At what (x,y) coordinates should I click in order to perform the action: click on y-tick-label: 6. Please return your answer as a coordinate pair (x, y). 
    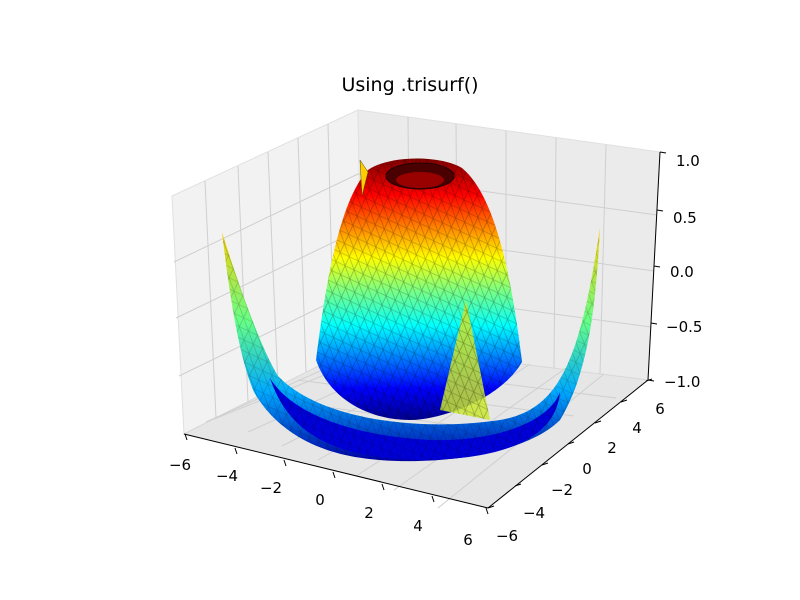
    Looking at the image, I should click on (660, 409).